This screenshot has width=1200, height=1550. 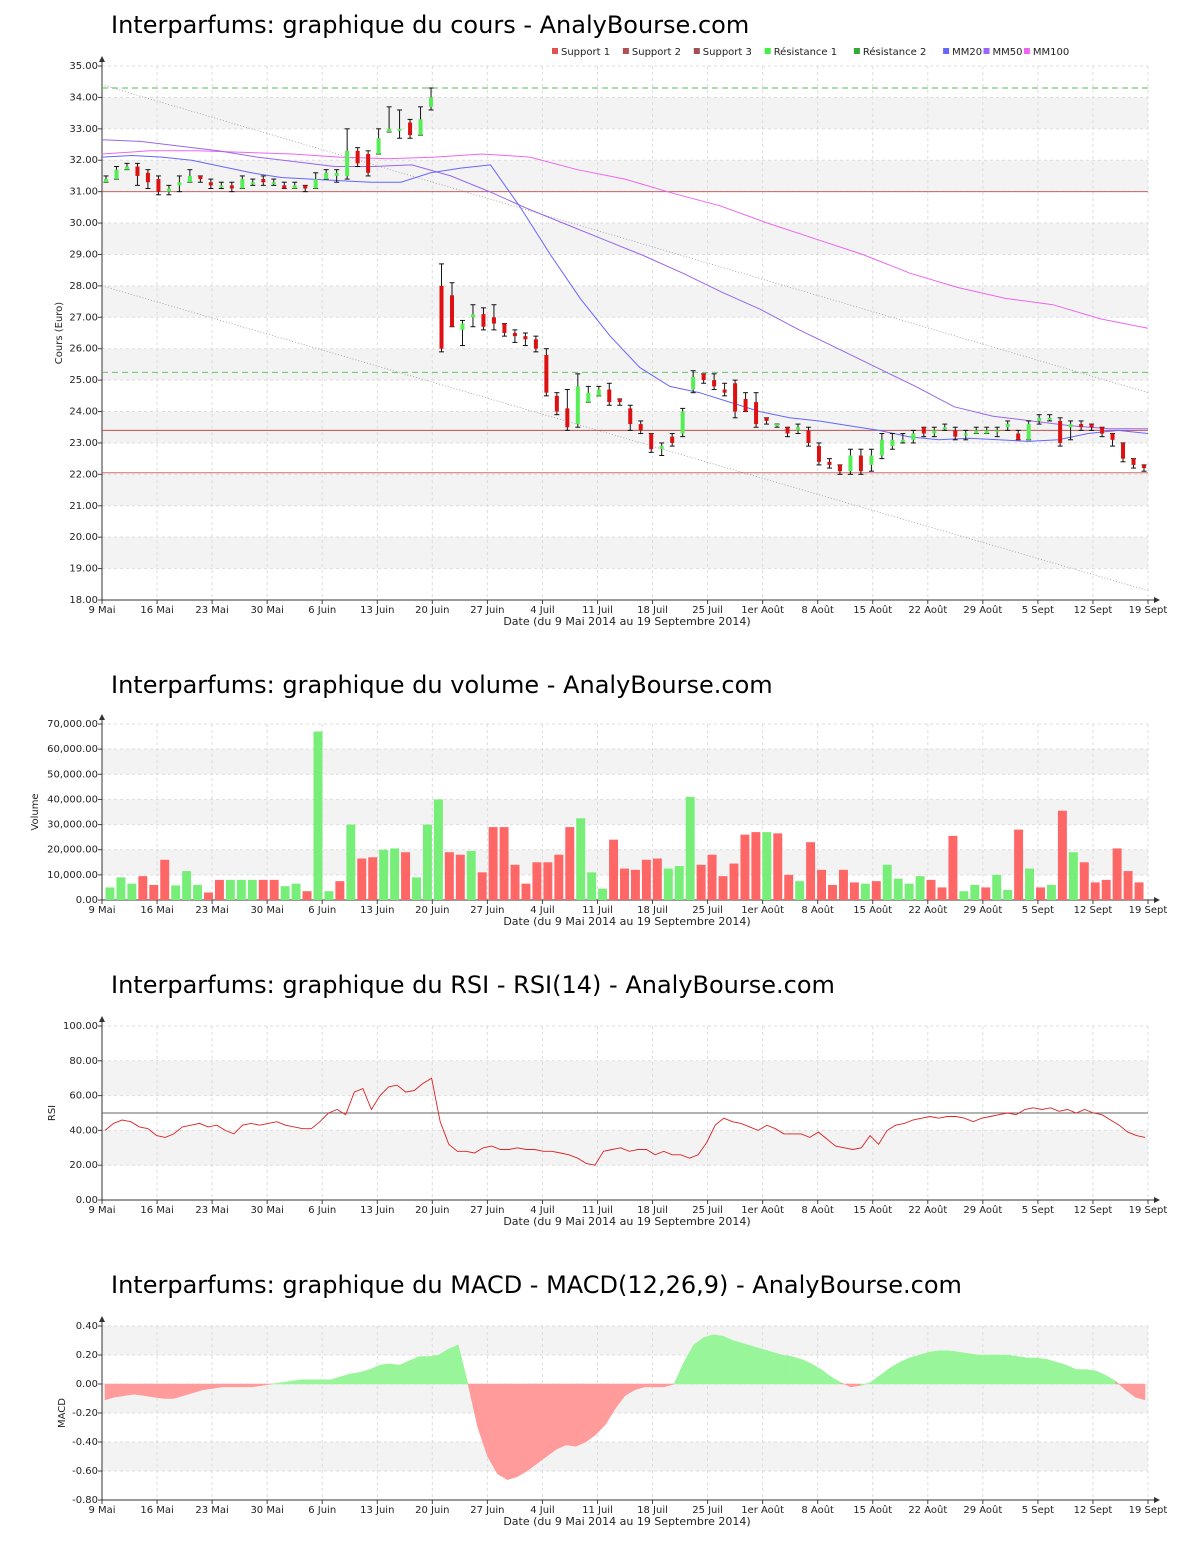 I want to click on y-tick-label: 18.00, so click(x=83, y=600).